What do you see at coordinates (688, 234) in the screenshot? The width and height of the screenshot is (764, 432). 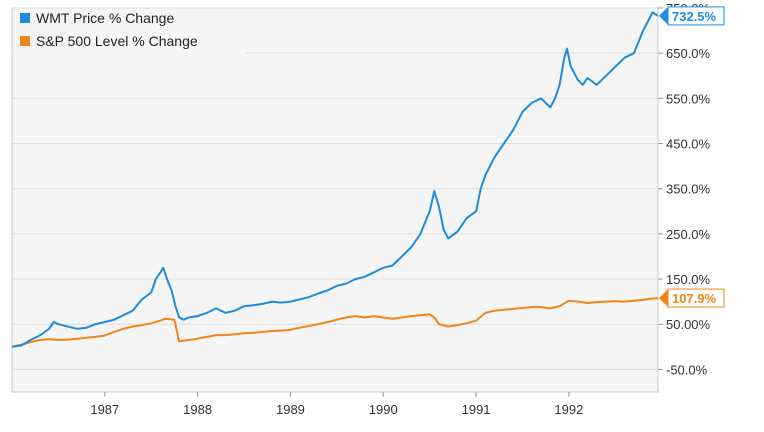 I see `y-tick-label: 250.0%` at bounding box center [688, 234].